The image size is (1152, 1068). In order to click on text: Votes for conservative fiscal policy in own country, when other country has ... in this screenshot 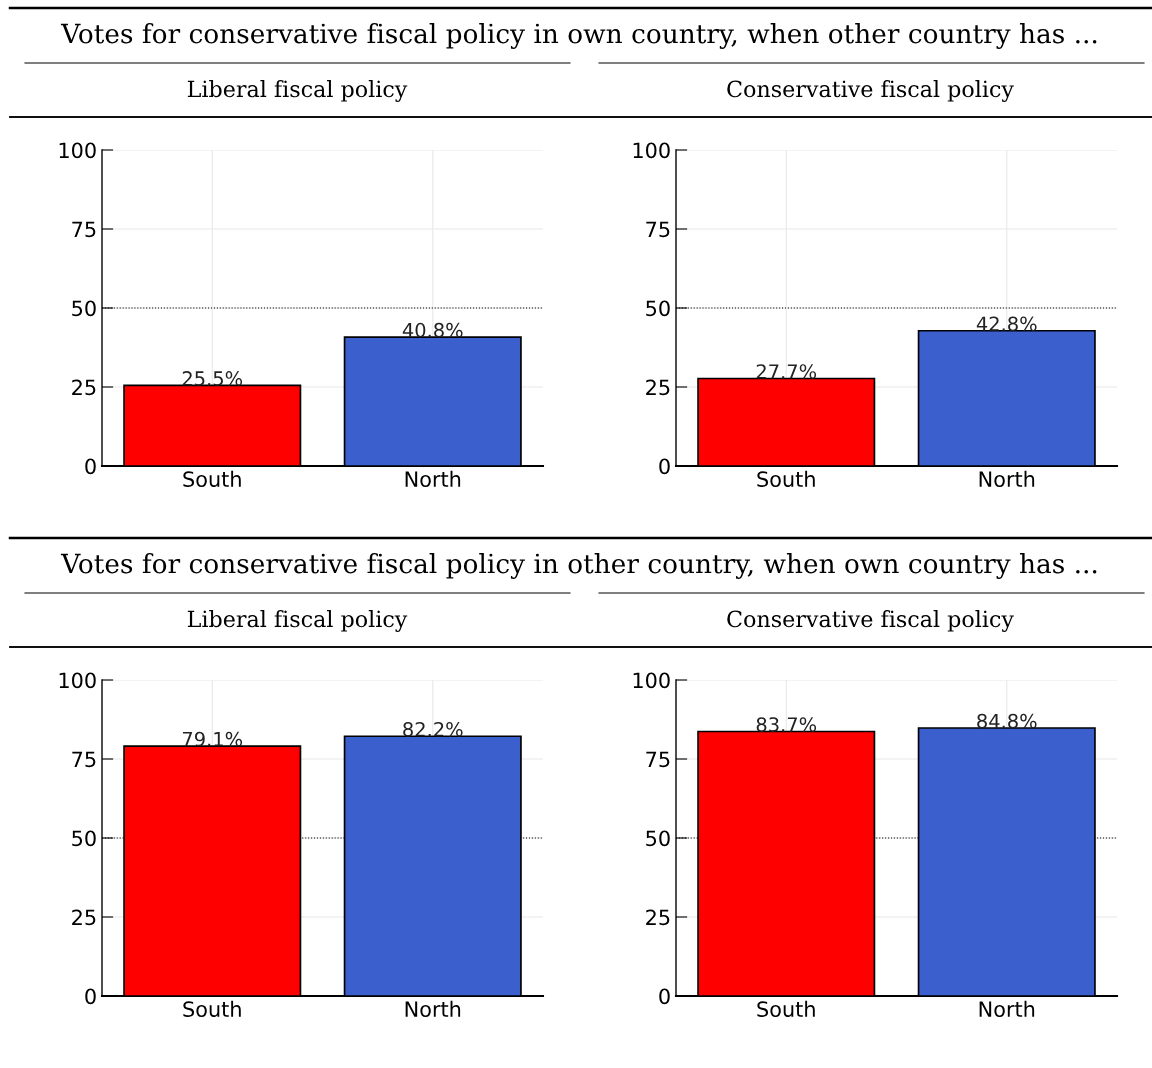, I will do `click(578, 36)`.